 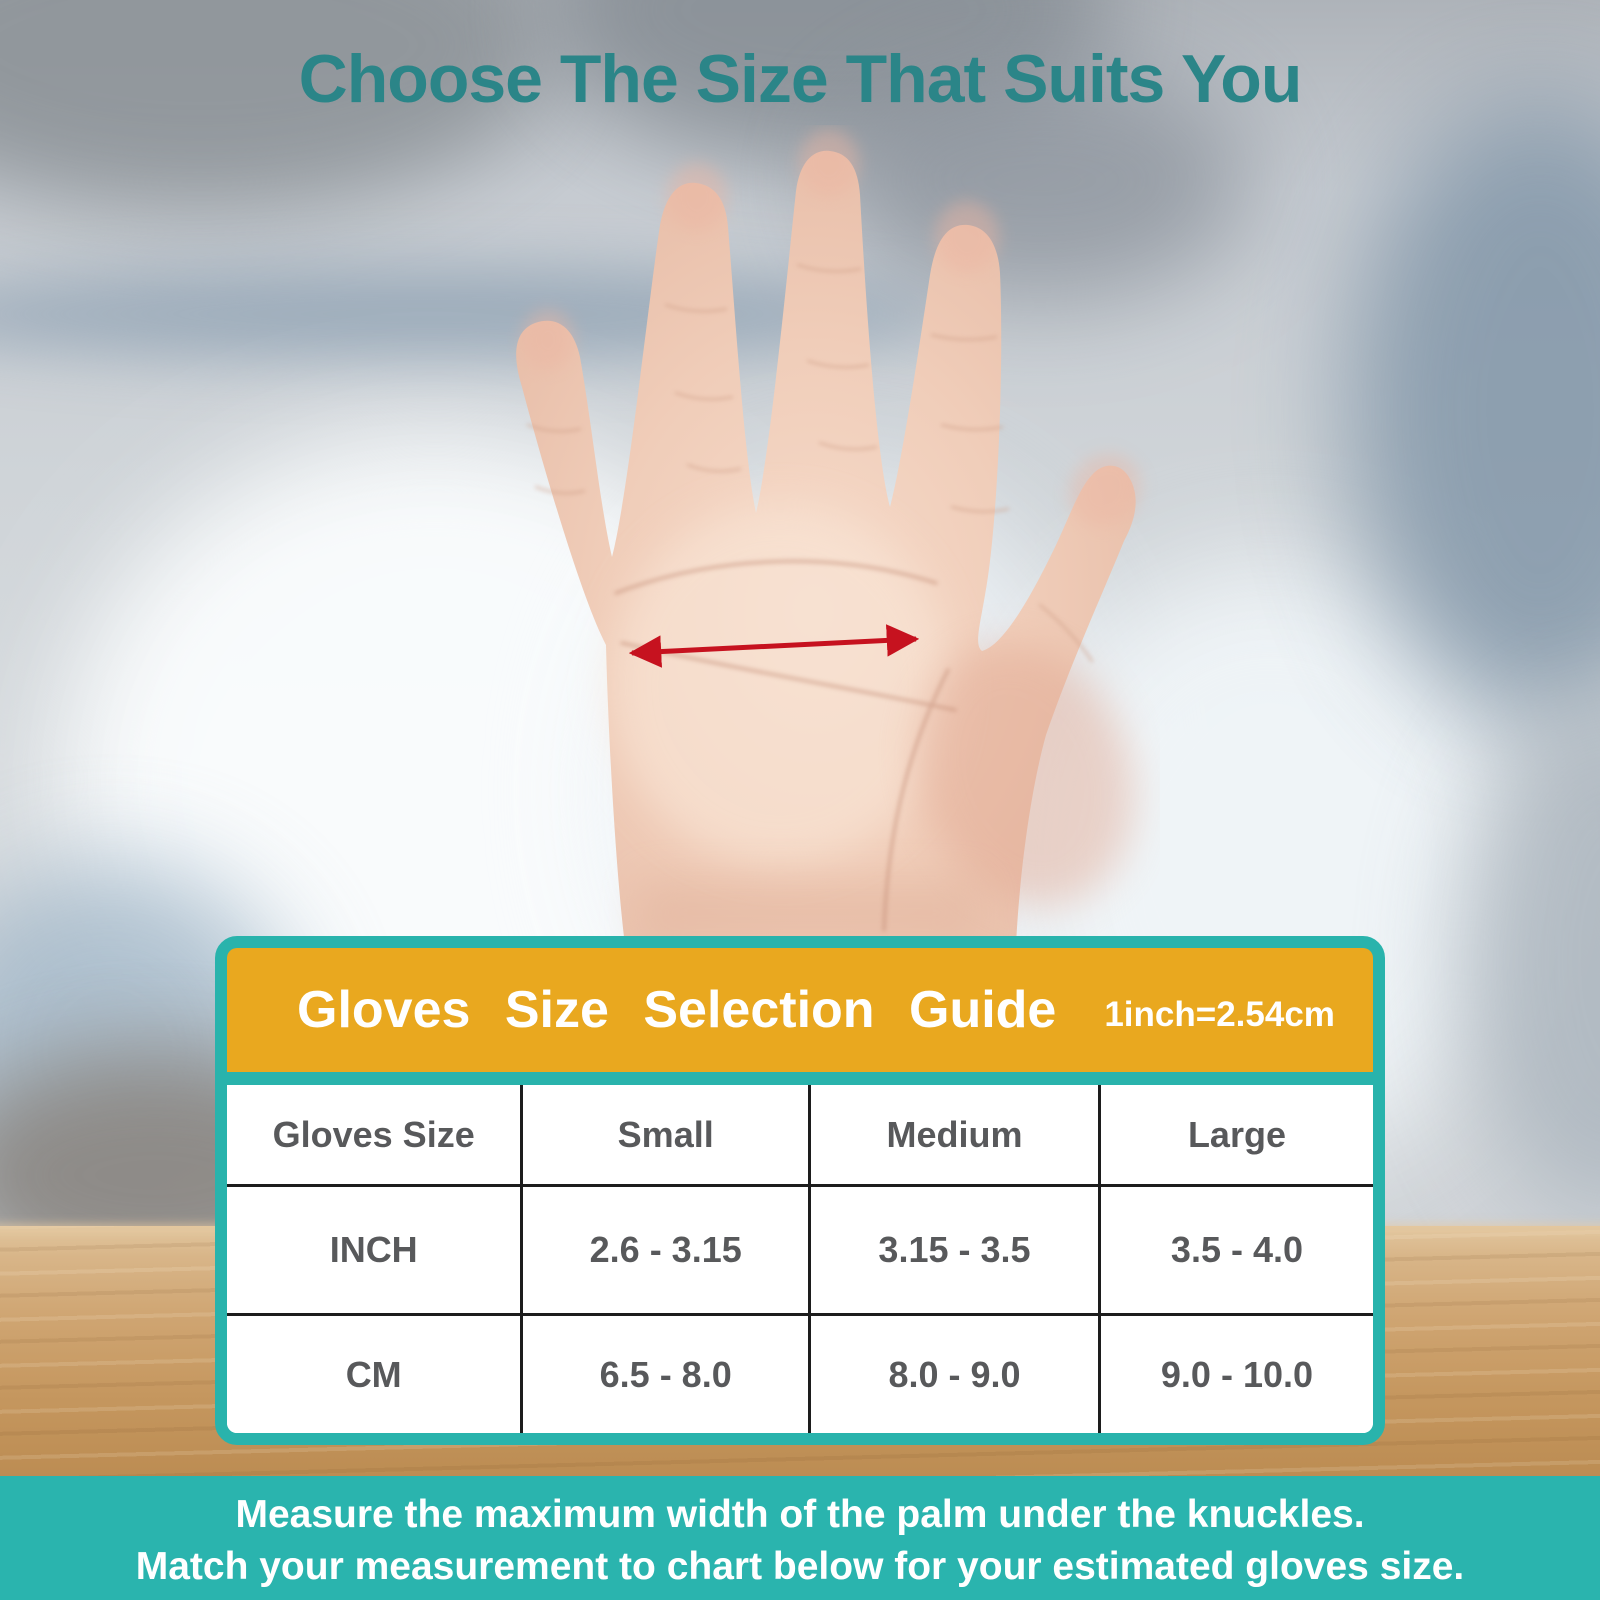 I want to click on col-header-medium: Medium, so click(x=953, y=1134).